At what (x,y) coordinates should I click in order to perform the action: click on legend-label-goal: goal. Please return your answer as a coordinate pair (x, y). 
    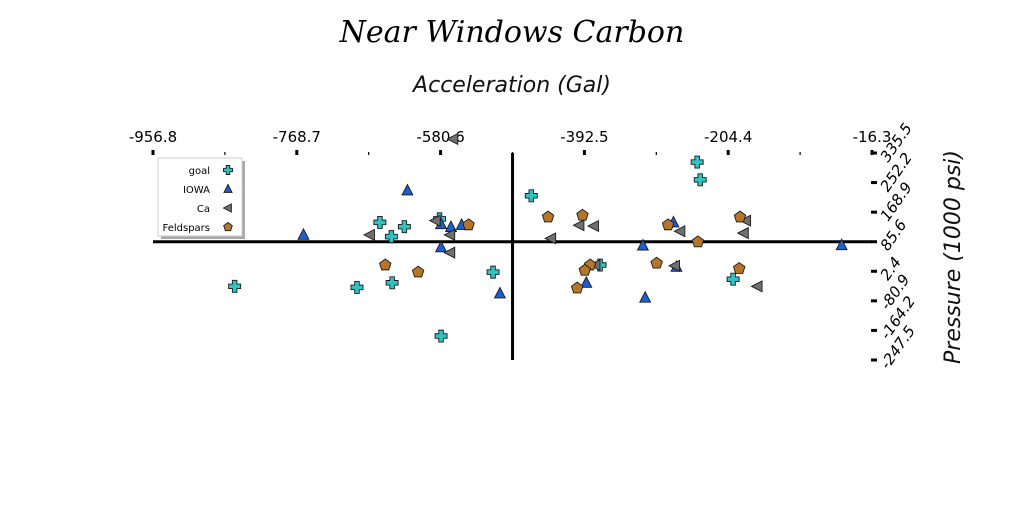
    Looking at the image, I should click on (199, 171).